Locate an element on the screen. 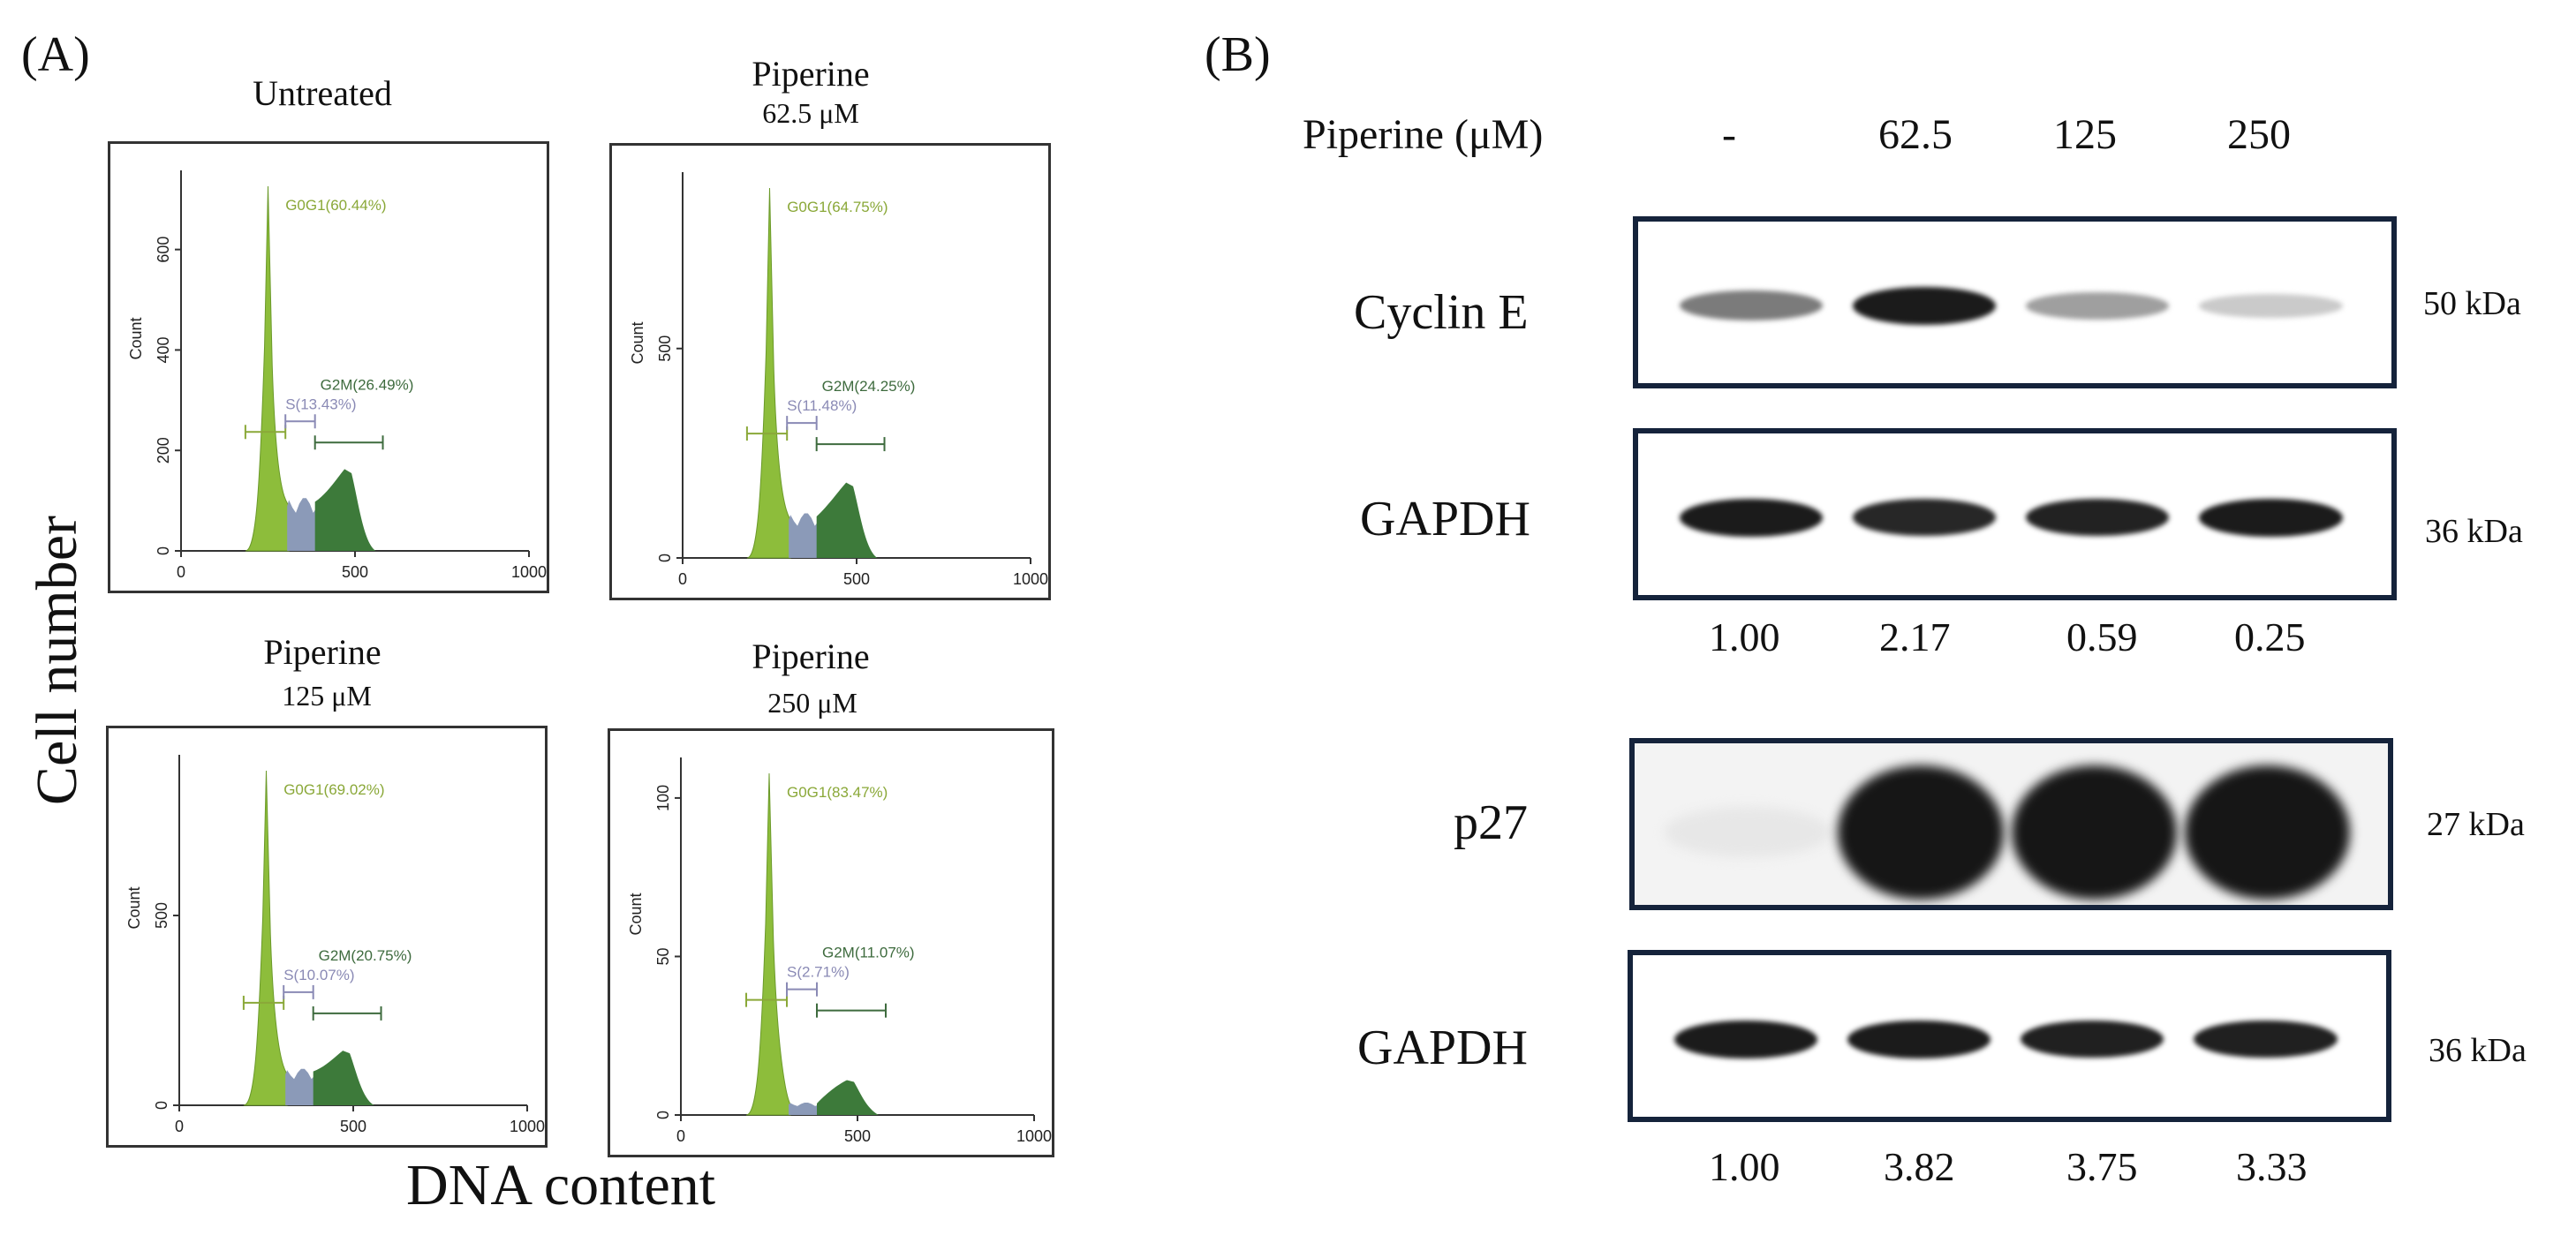  g2m-label: G2M(26.49%) is located at coordinates (367, 384).